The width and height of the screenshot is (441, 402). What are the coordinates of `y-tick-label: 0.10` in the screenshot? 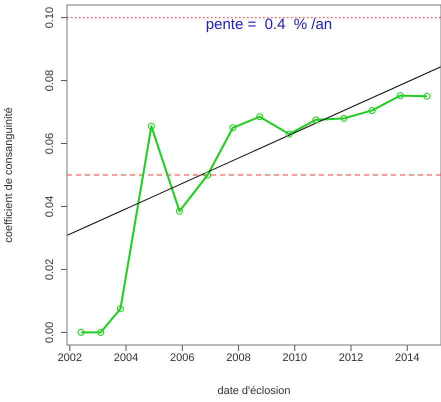 It's located at (50, 17).